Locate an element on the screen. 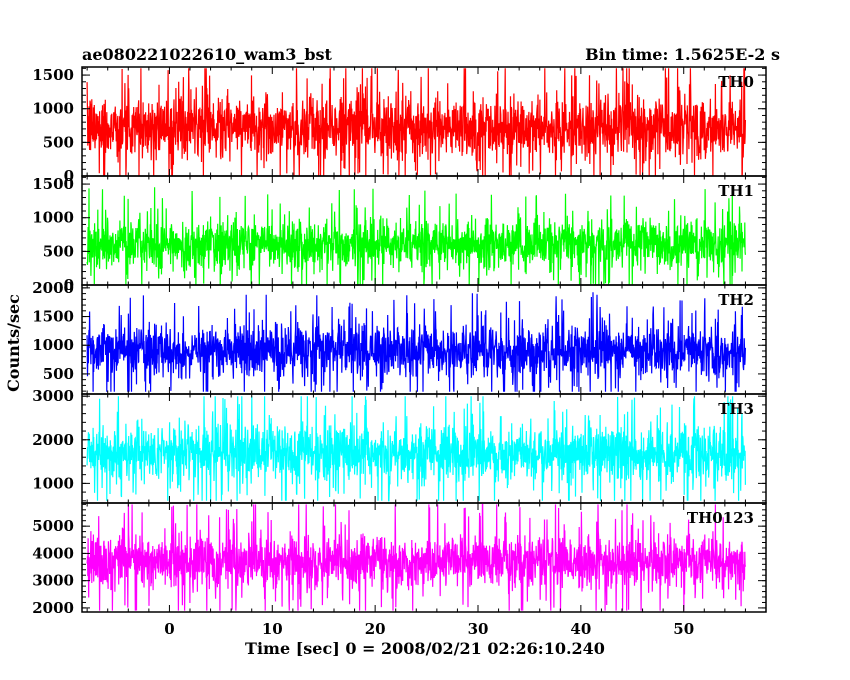 This screenshot has height=680, width=850. x-tick-label: 0 is located at coordinates (169, 629).